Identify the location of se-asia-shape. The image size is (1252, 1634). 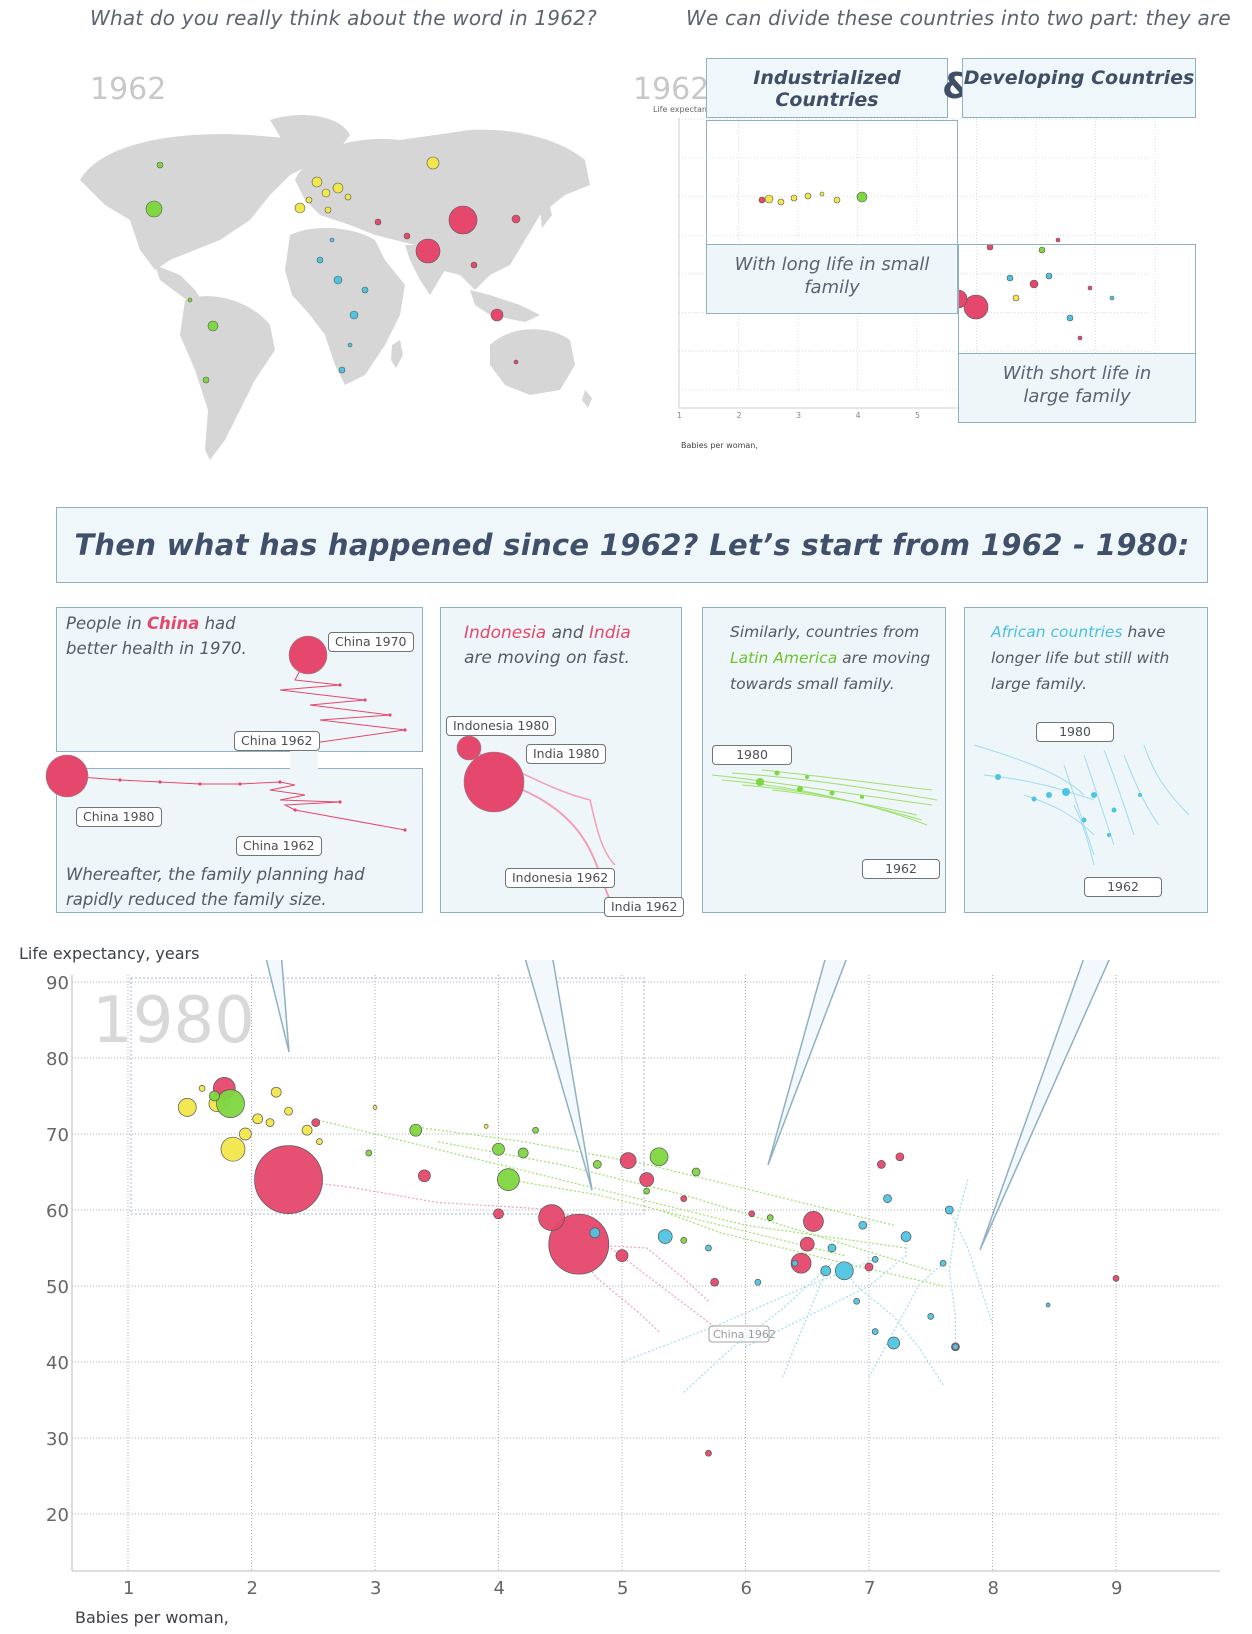
(505, 306).